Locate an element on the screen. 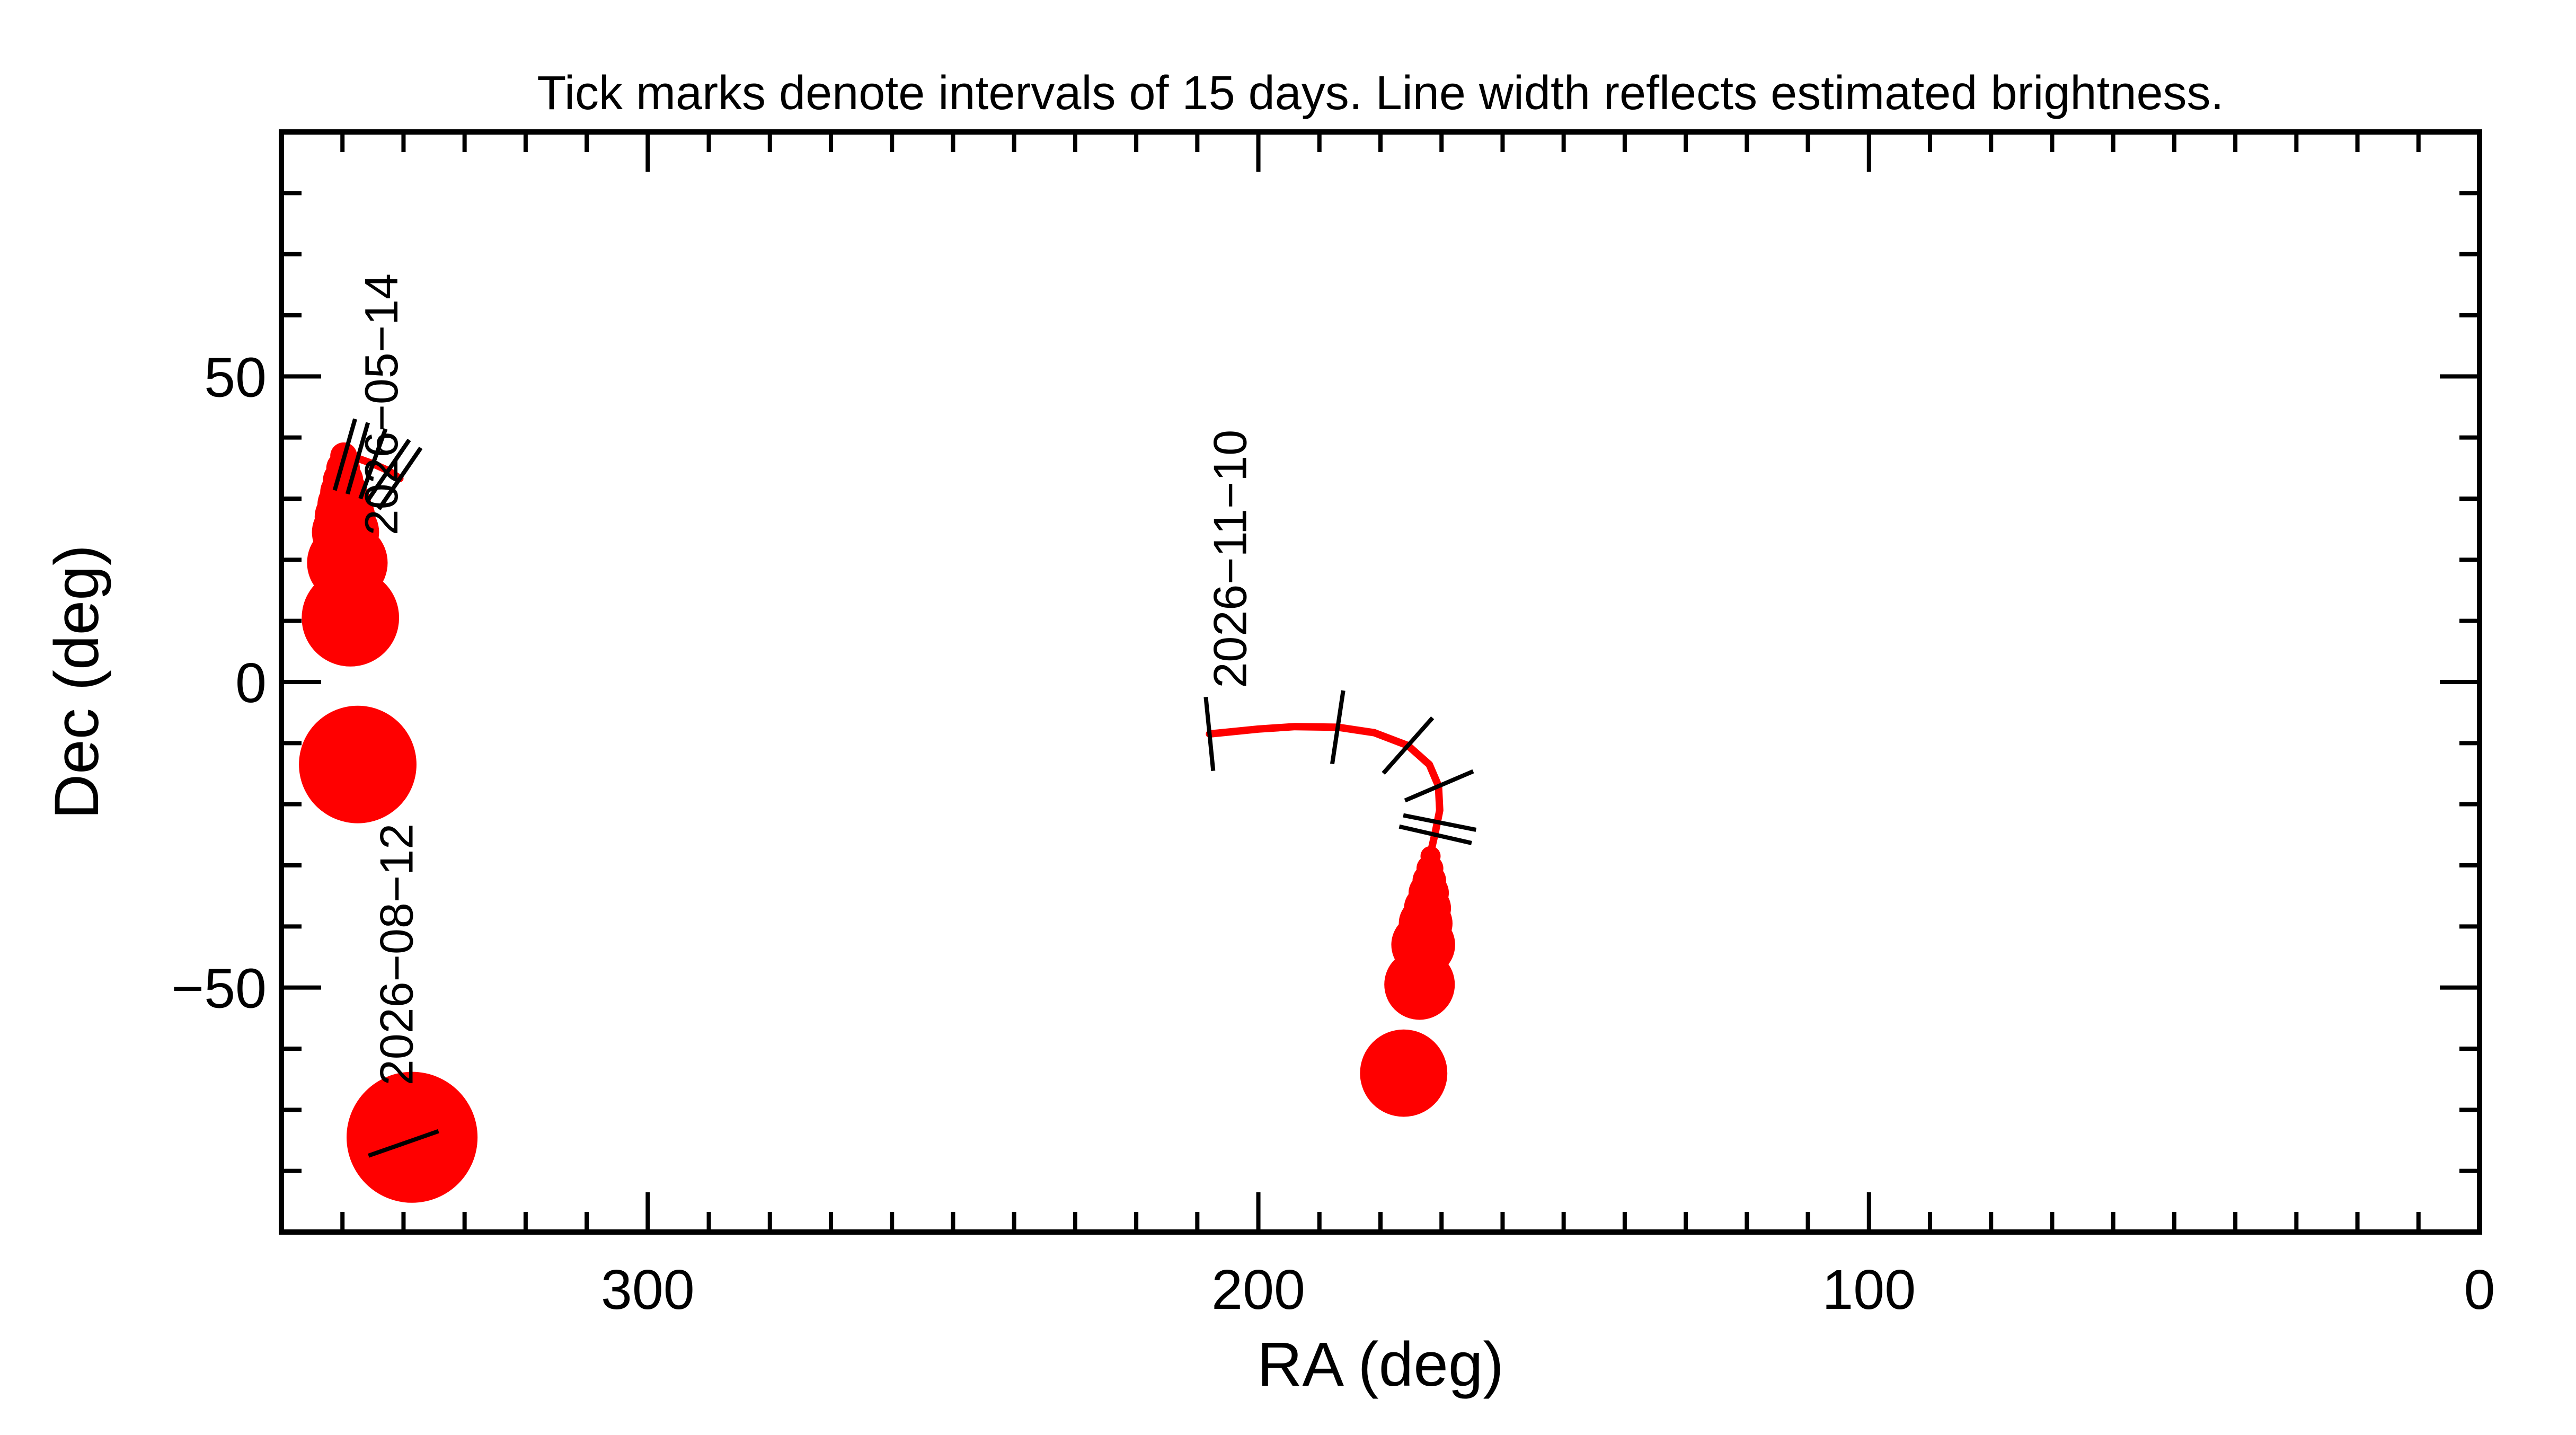 This screenshot has height=1435, width=2576. y-tick-label: −50 is located at coordinates (219, 989).